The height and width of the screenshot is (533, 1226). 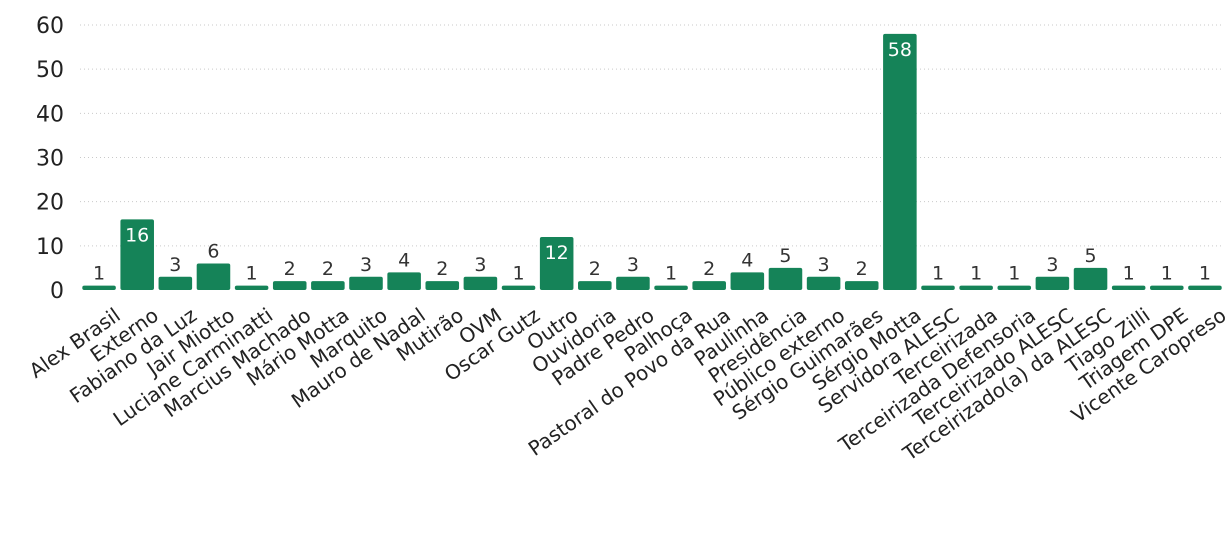 I want to click on data-label: 12, so click(x=557, y=253).